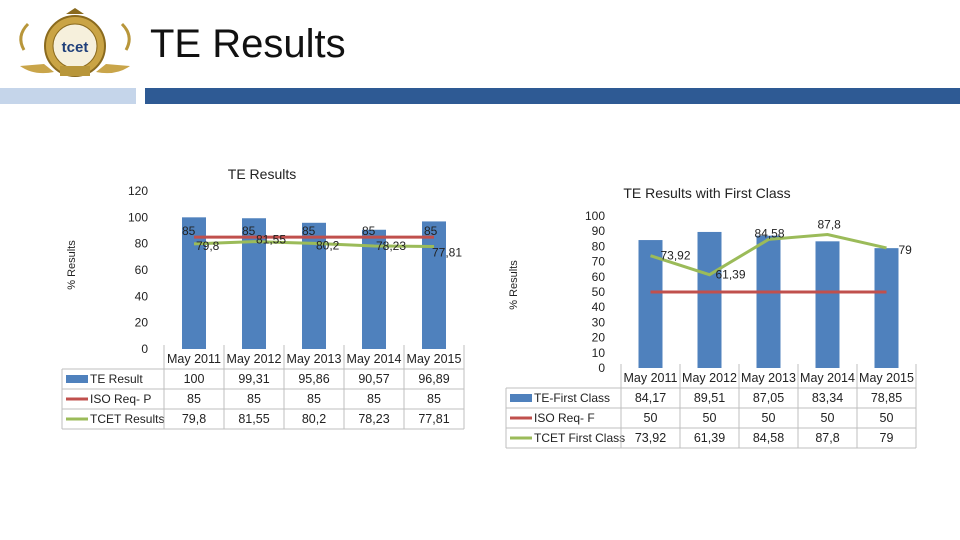  What do you see at coordinates (142, 323) in the screenshot?
I see `chart1-y-tick-label: 20` at bounding box center [142, 323].